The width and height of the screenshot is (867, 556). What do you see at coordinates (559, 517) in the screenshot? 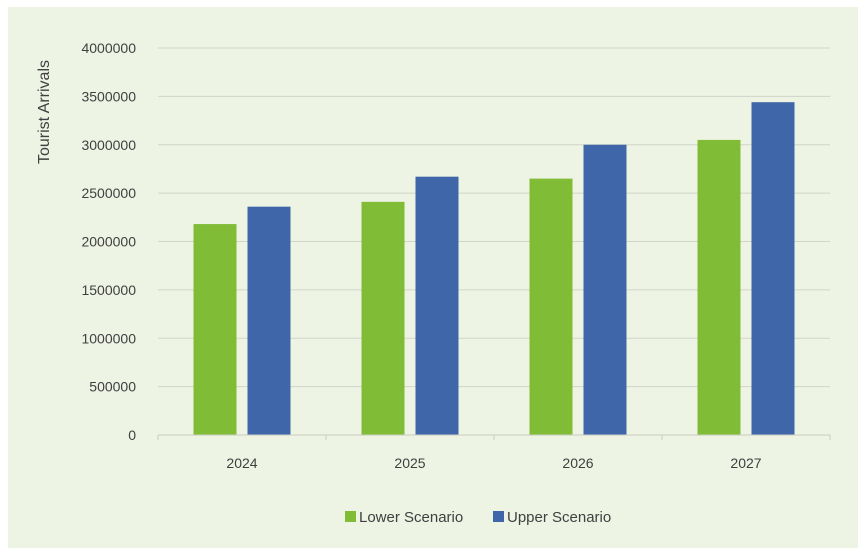
I see `legend-label: Upper Scenario` at bounding box center [559, 517].